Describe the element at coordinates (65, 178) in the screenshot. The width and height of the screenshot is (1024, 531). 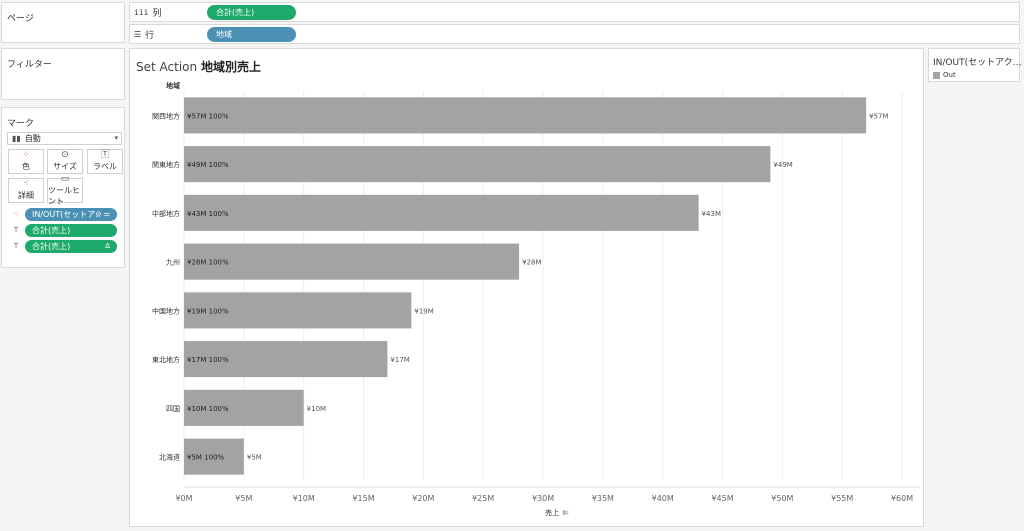
I see `tooltip-icon: ▭` at that location.